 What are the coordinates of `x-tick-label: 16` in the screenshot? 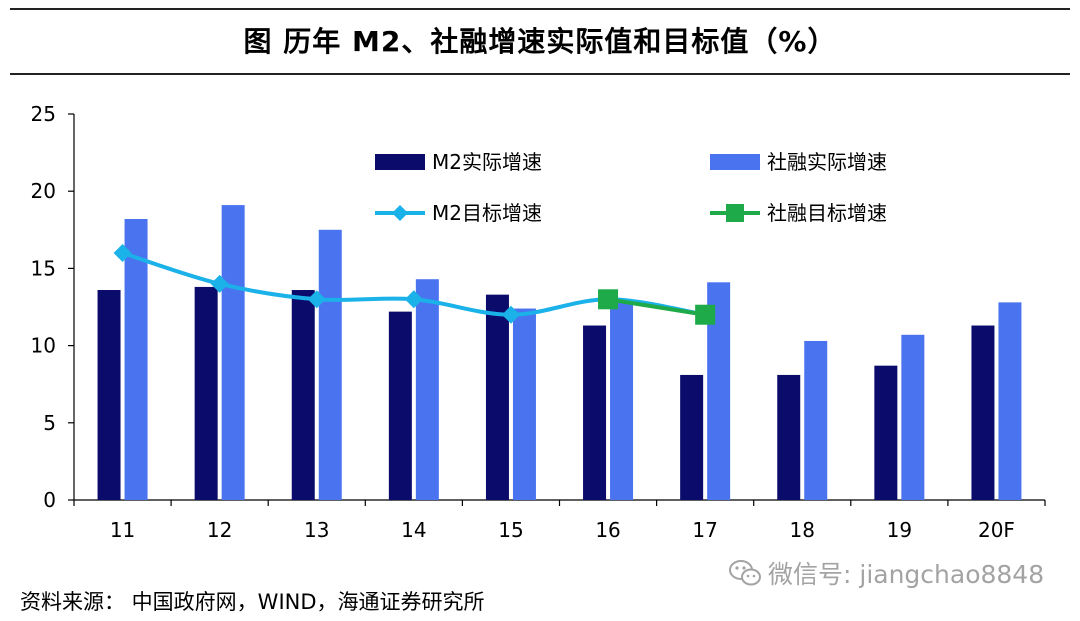 It's located at (607, 530).